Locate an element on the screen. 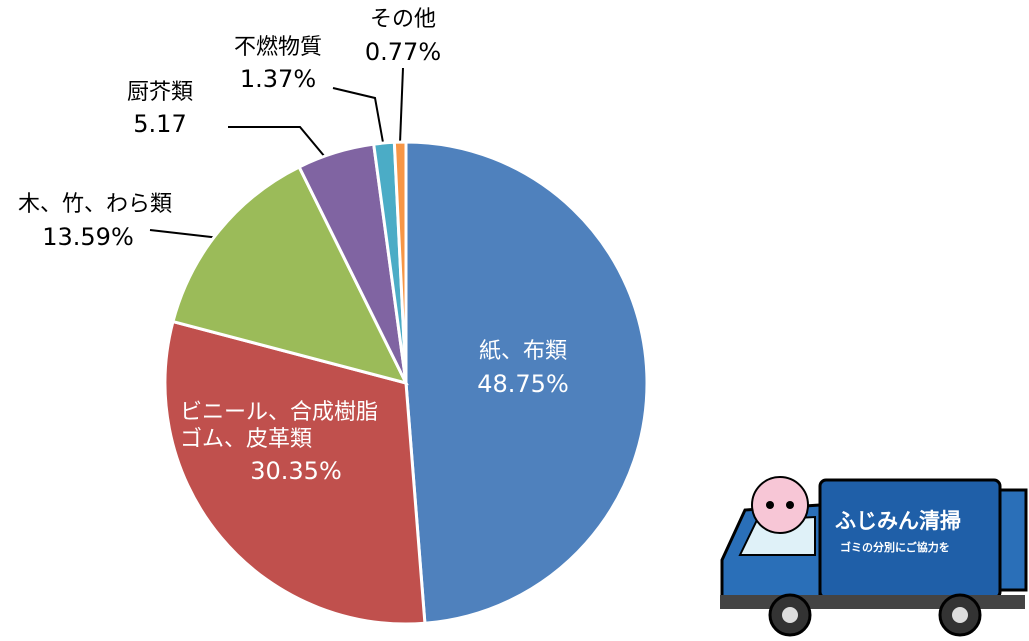 Image resolution: width=1029 pixels, height=641 pixels. truck-body is located at coordinates (910, 539).